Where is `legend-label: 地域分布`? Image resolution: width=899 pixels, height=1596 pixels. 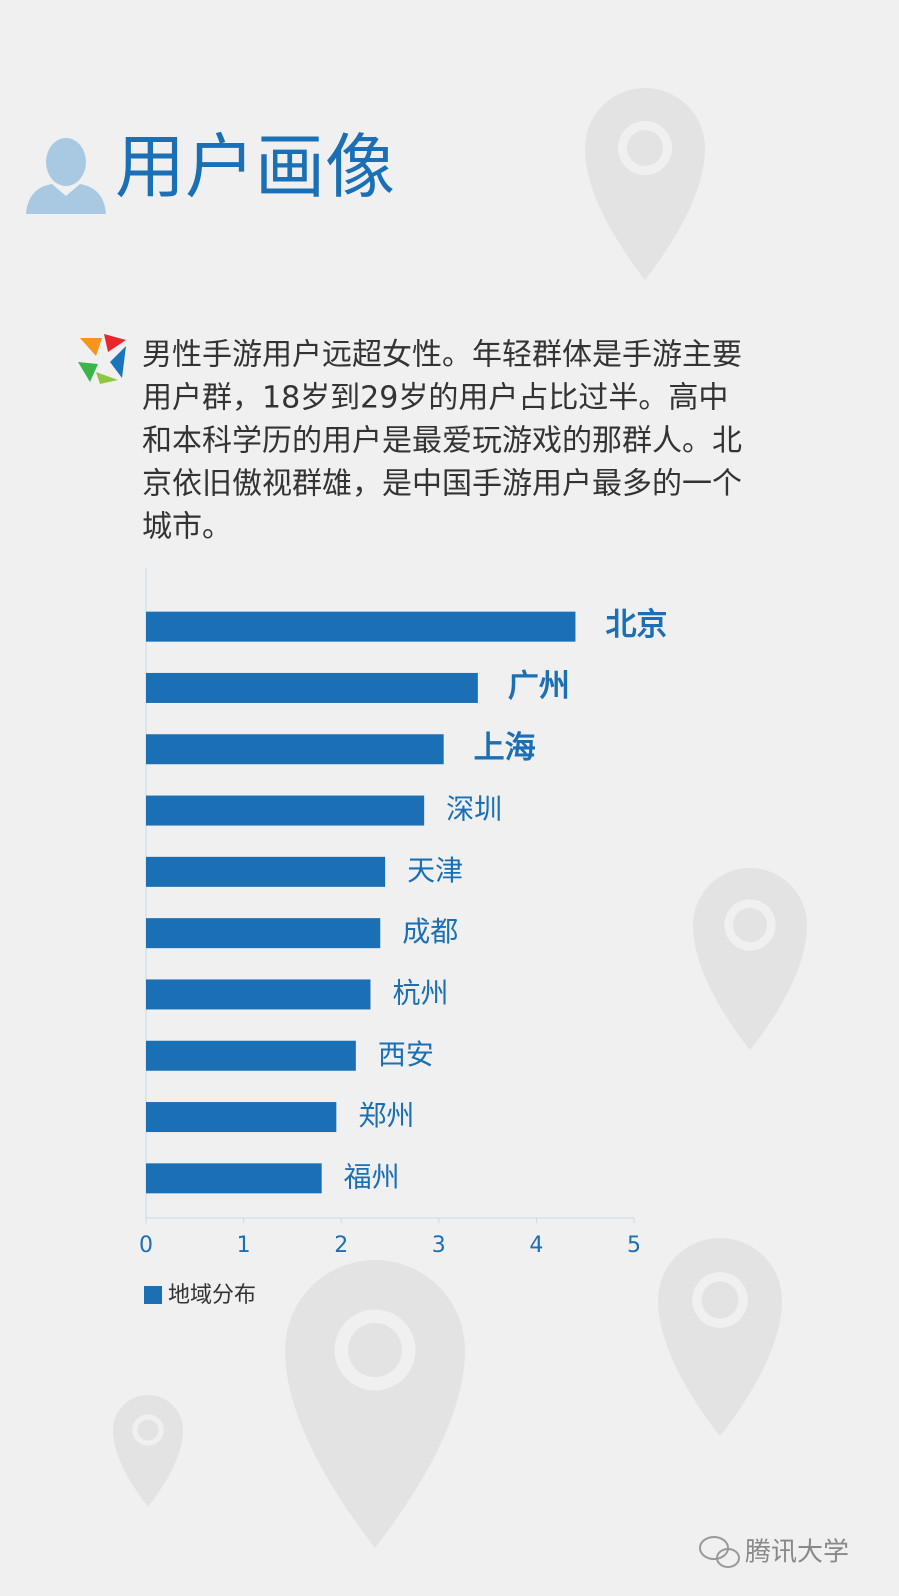 legend-label: 地域分布 is located at coordinates (212, 1295).